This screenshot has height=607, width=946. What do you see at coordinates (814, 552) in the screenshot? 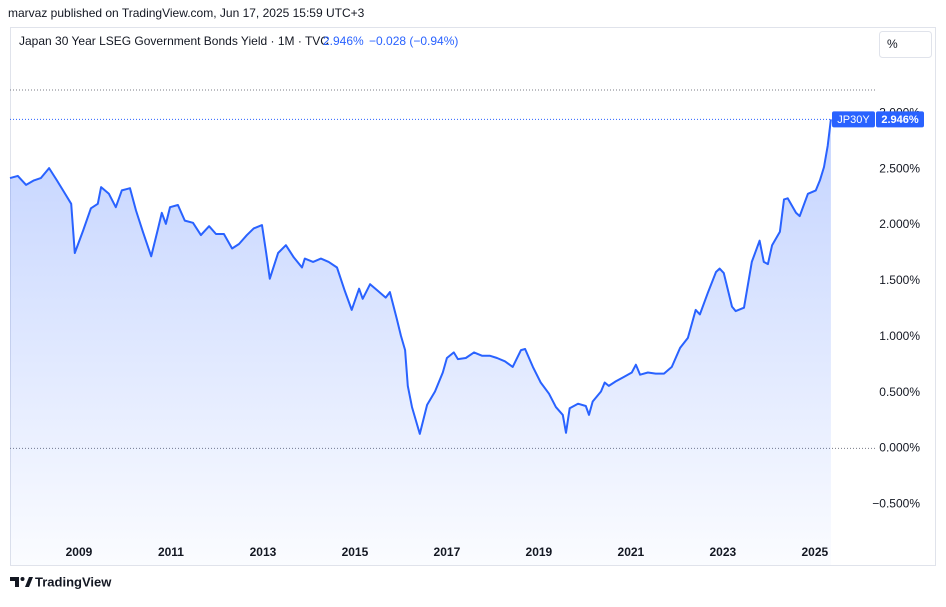
I see `x-tick-label: 2025` at bounding box center [814, 552].